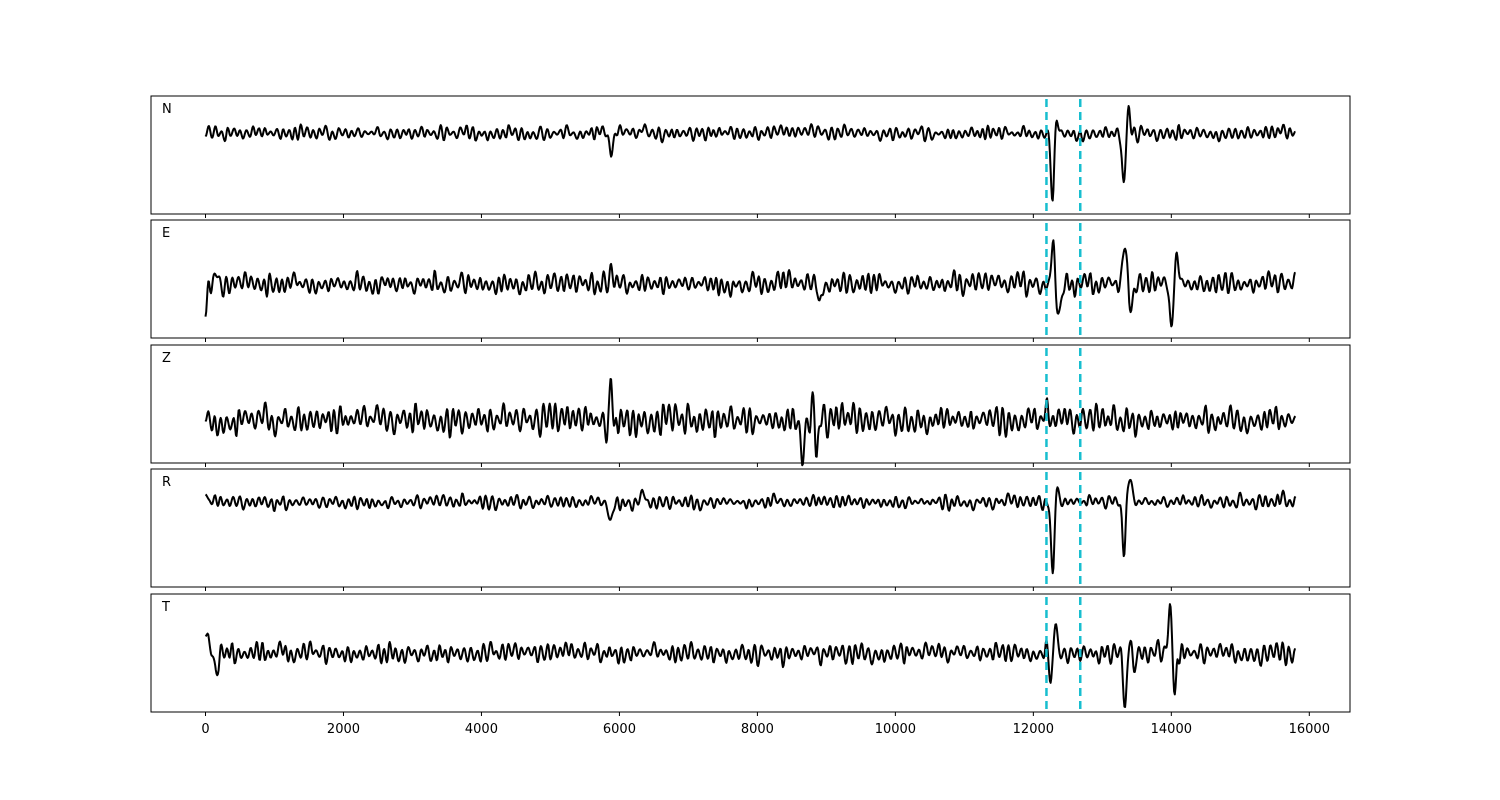  I want to click on waveform-r, so click(750, 526).